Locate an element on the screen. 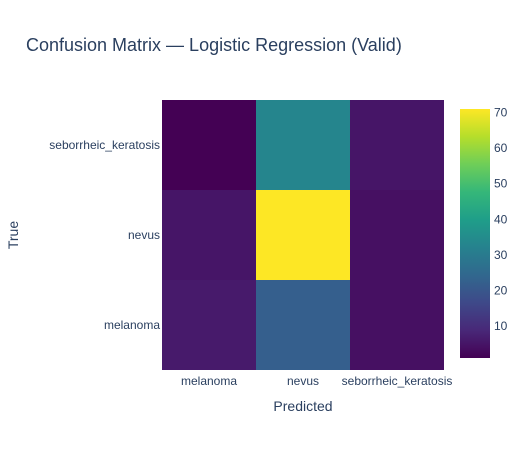 Image resolution: width=526 pixels, height=450 pixels. y-tick-labels: melanoma nevus seborrheic_keratosis is located at coordinates (104, 235).